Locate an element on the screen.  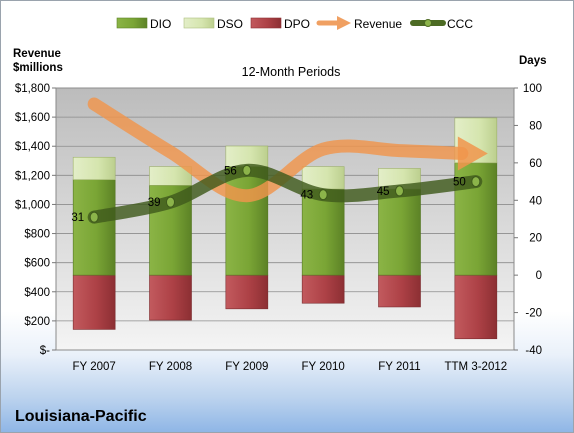
legend-swatch-dpo is located at coordinates (266, 23).